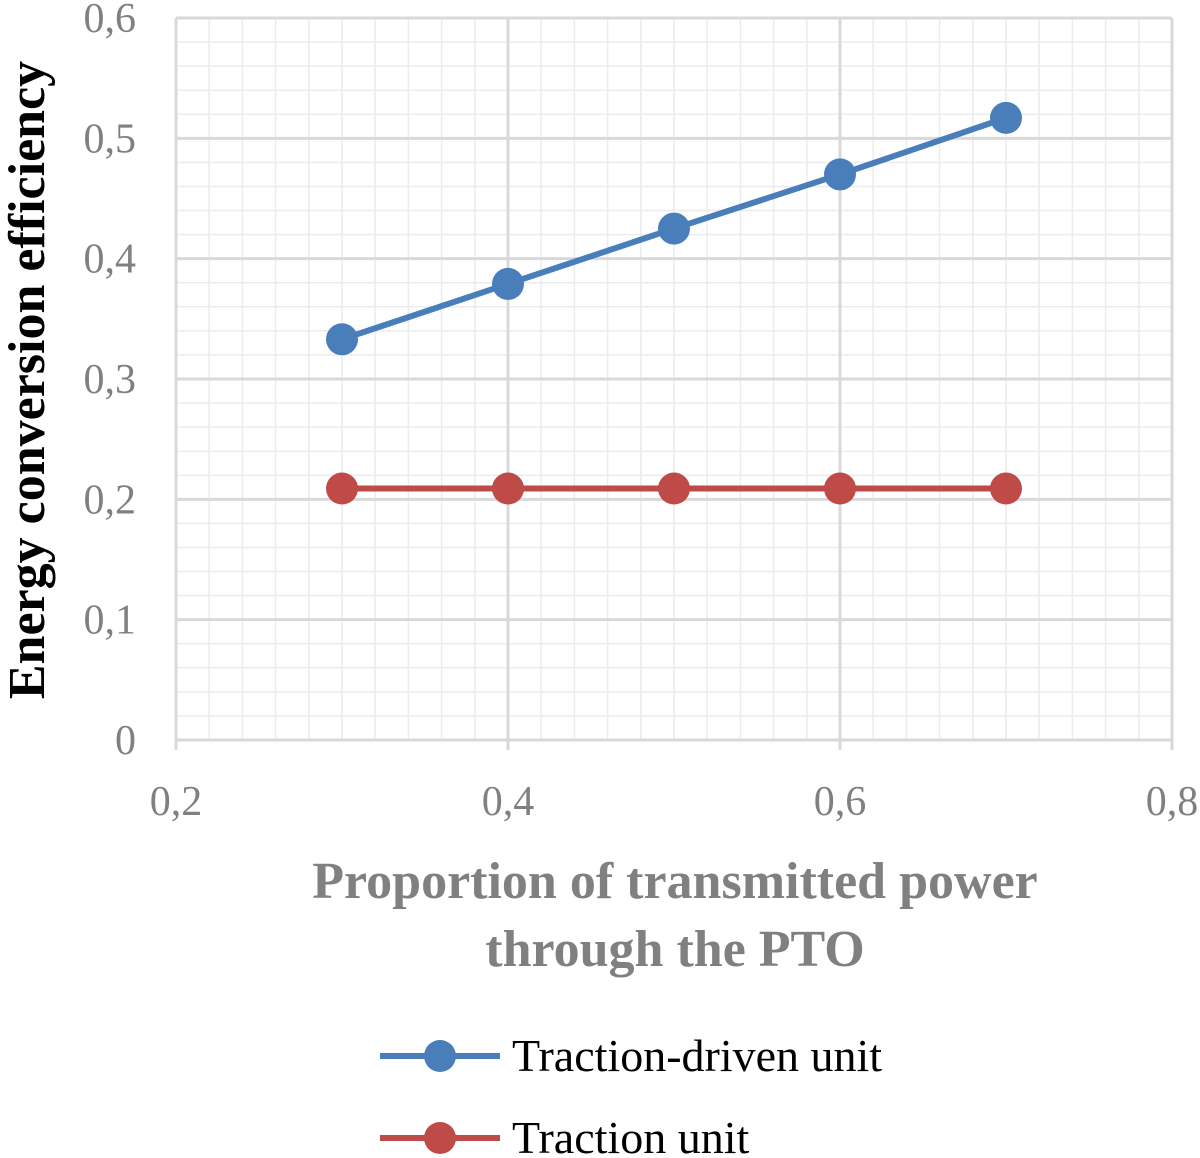 The image size is (1200, 1158). Describe the element at coordinates (840, 802) in the screenshot. I see `x-tick-label: 0,6` at that location.